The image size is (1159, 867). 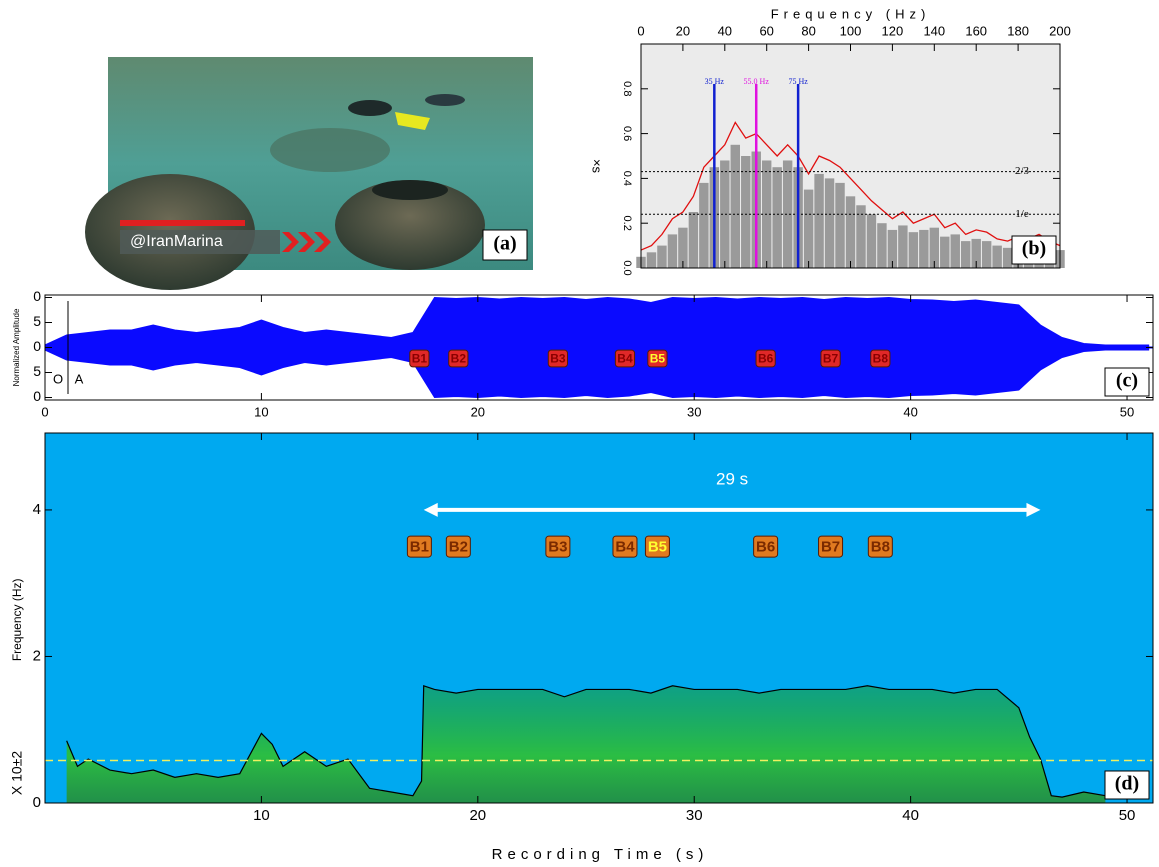 I want to click on x-tick-label: 10, so click(x=261, y=411).